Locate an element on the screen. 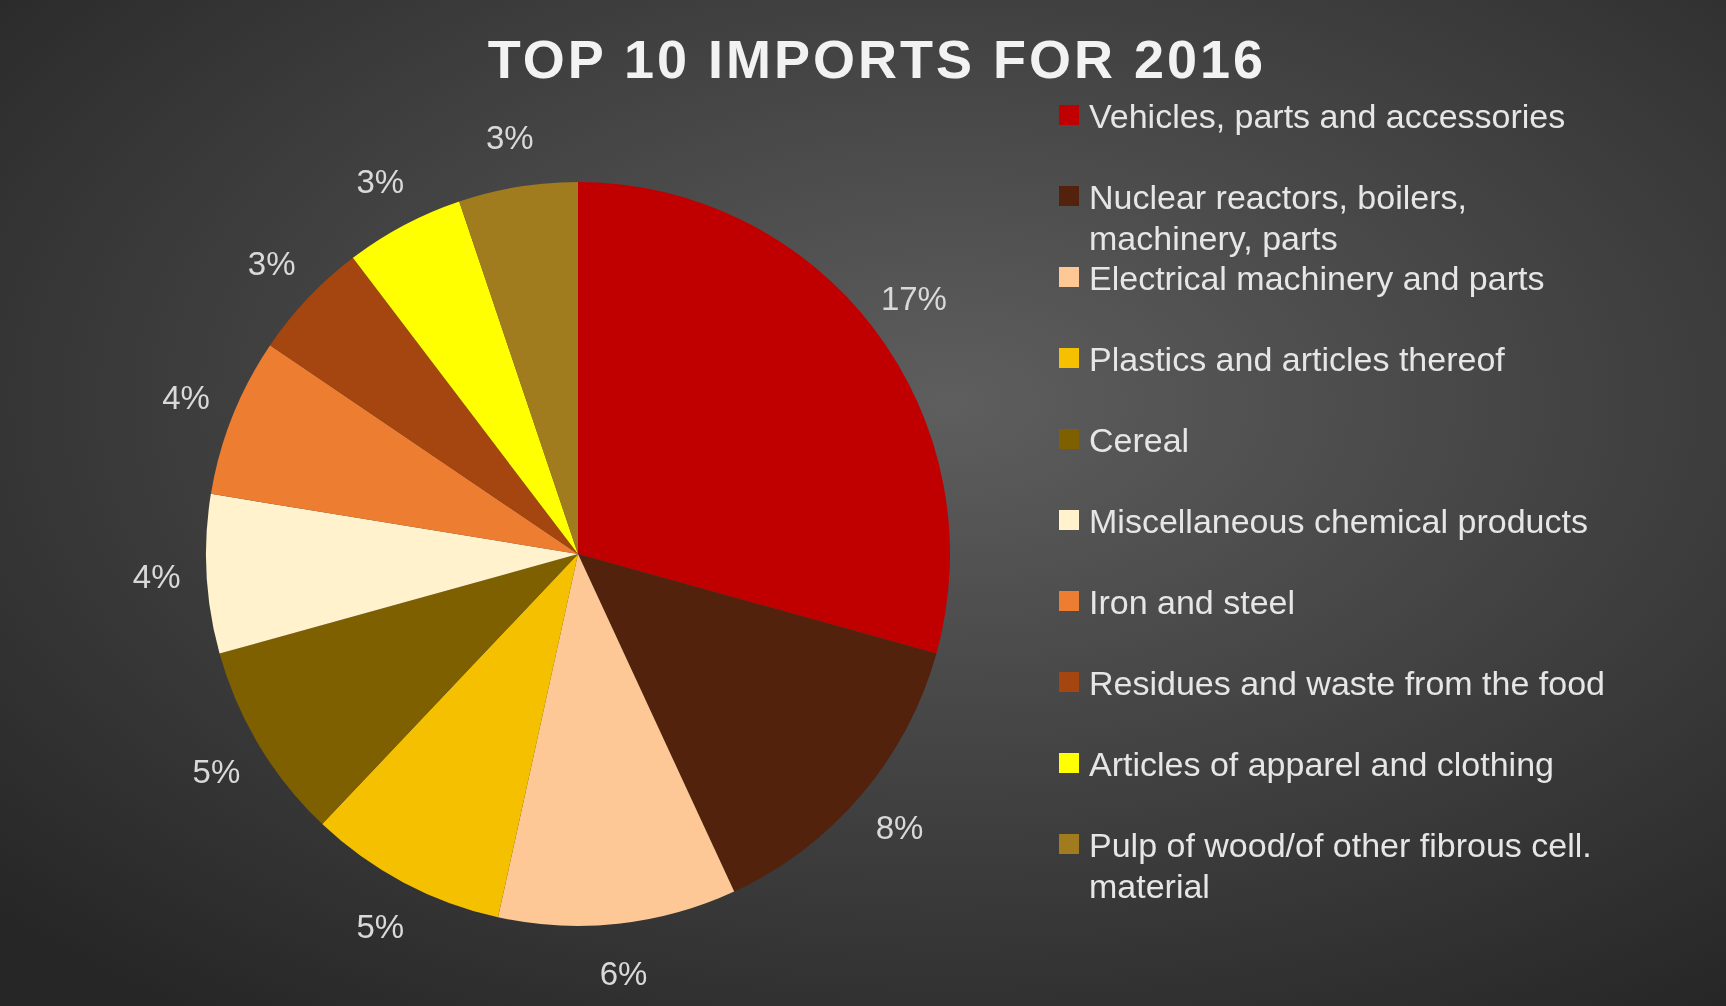 This screenshot has width=1726, height=1006. data-label: 6% is located at coordinates (623, 974).